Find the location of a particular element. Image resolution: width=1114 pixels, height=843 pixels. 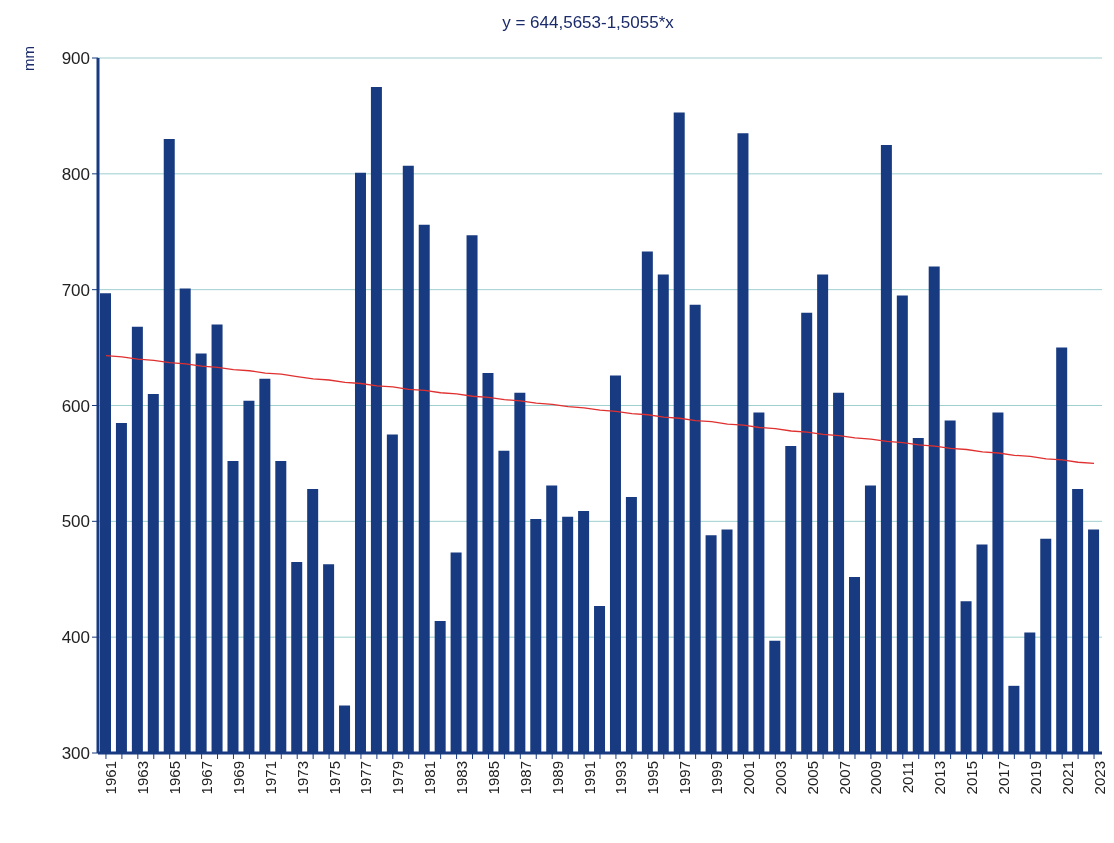

x-tick-label: 2019 is located at coordinates (1035, 778).